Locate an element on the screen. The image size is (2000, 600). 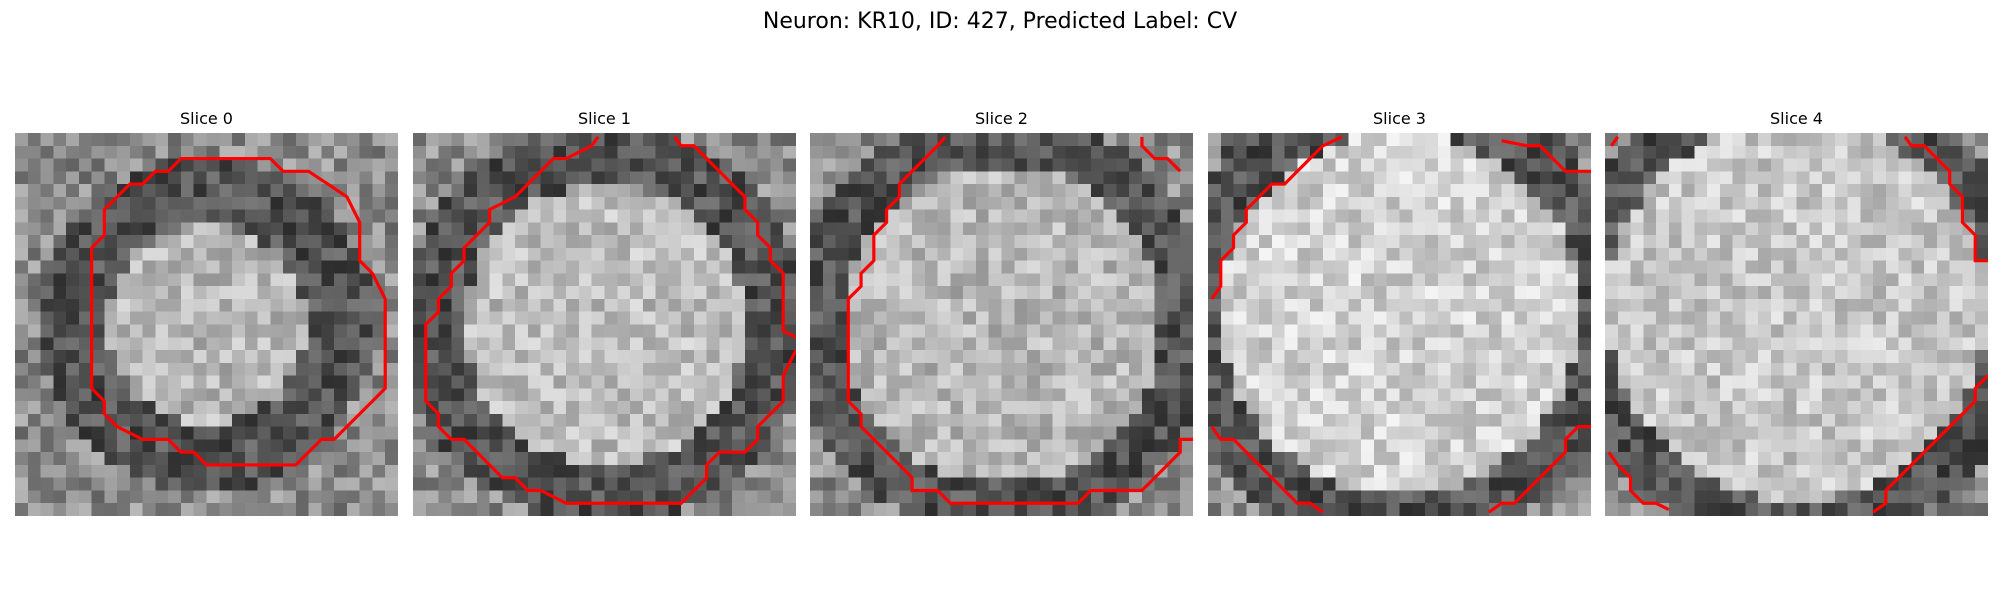
slice-panel-4: Slice 4 is located at coordinates (1796, 312).